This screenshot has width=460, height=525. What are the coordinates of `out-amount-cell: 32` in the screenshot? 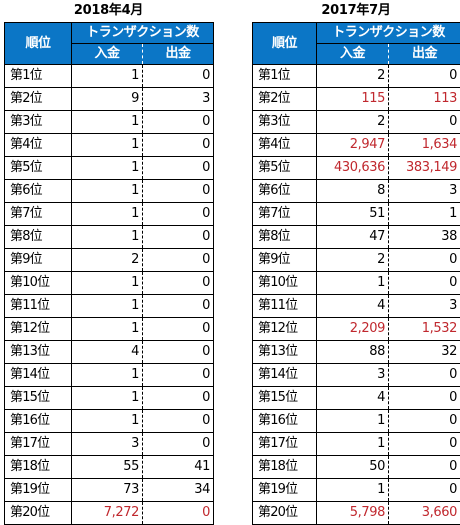 It's located at (424, 352).